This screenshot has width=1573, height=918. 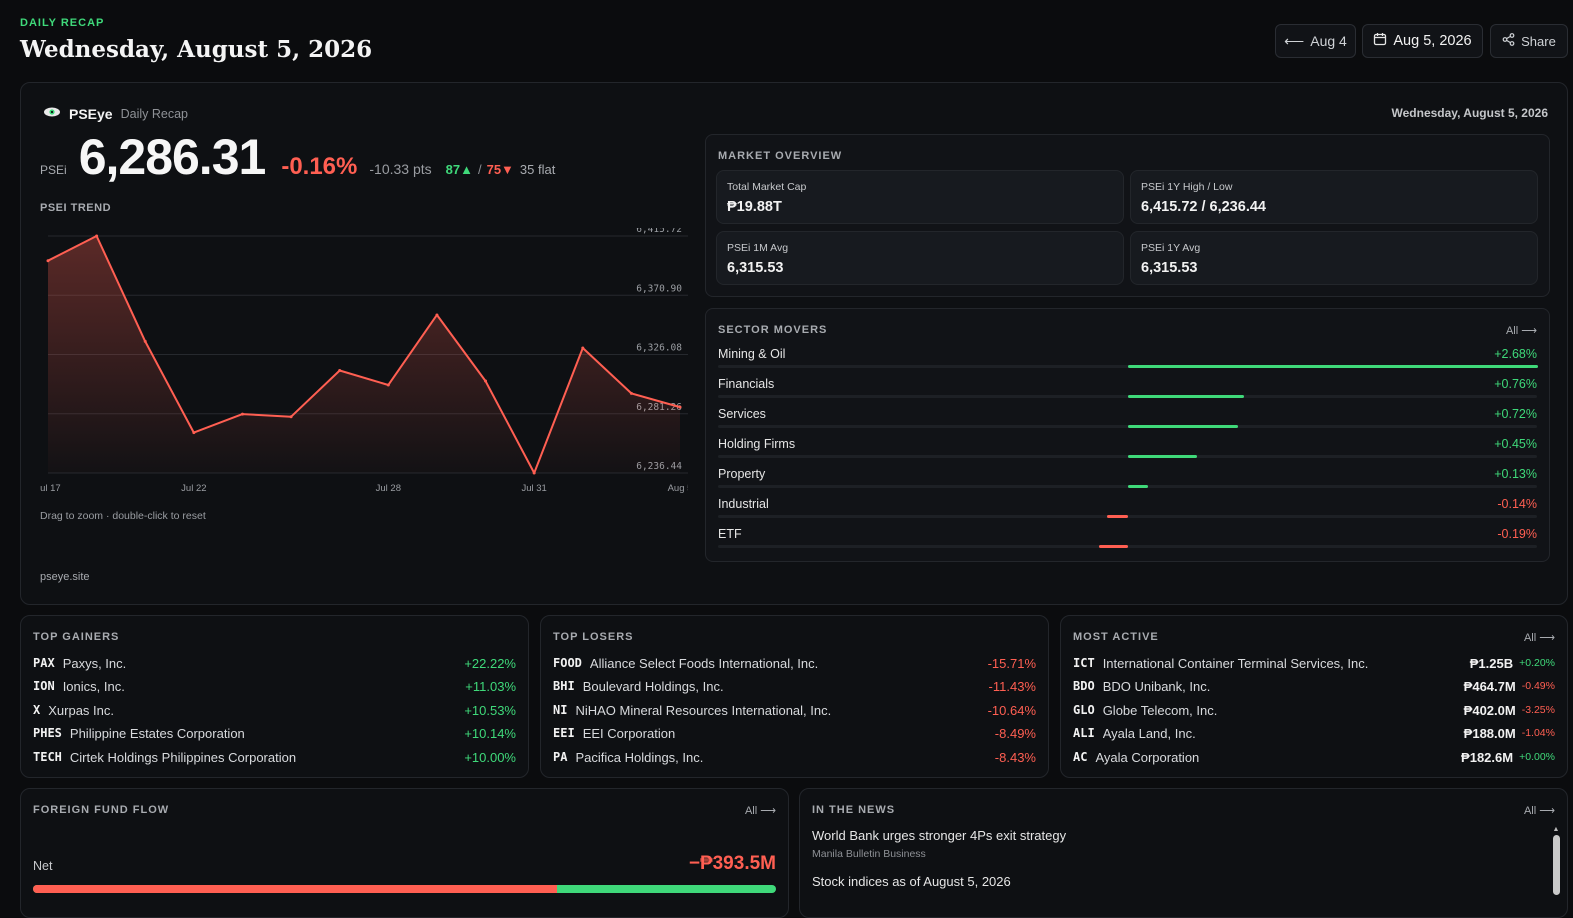 What do you see at coordinates (1487, 757) in the screenshot?
I see `turnover-value: ₱182.6M` at bounding box center [1487, 757].